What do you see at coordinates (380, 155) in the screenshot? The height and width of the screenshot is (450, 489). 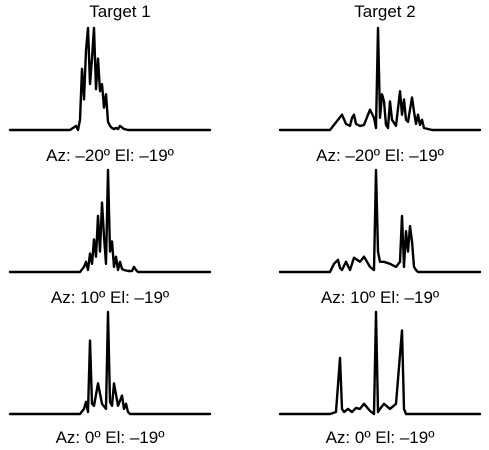 I see `caption-target-2-row-1: Az: –20º El: –19º` at bounding box center [380, 155].